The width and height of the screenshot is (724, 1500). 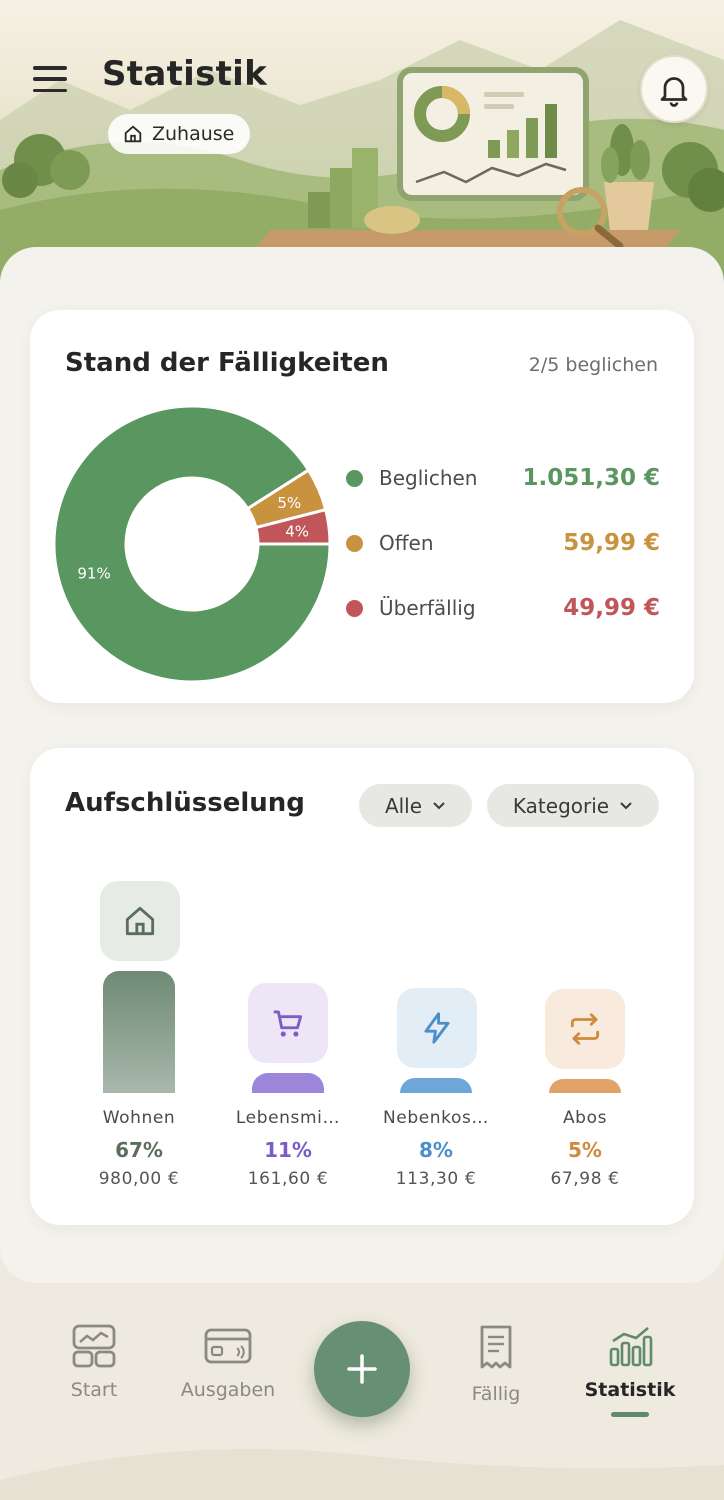 What do you see at coordinates (354, 608) in the screenshot?
I see `legend-dot-overdue` at bounding box center [354, 608].